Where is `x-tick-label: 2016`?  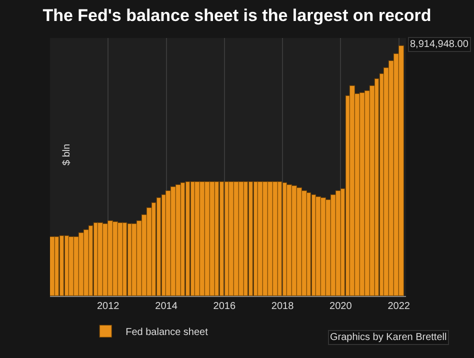
x-tick-label: 2016 is located at coordinates (224, 306).